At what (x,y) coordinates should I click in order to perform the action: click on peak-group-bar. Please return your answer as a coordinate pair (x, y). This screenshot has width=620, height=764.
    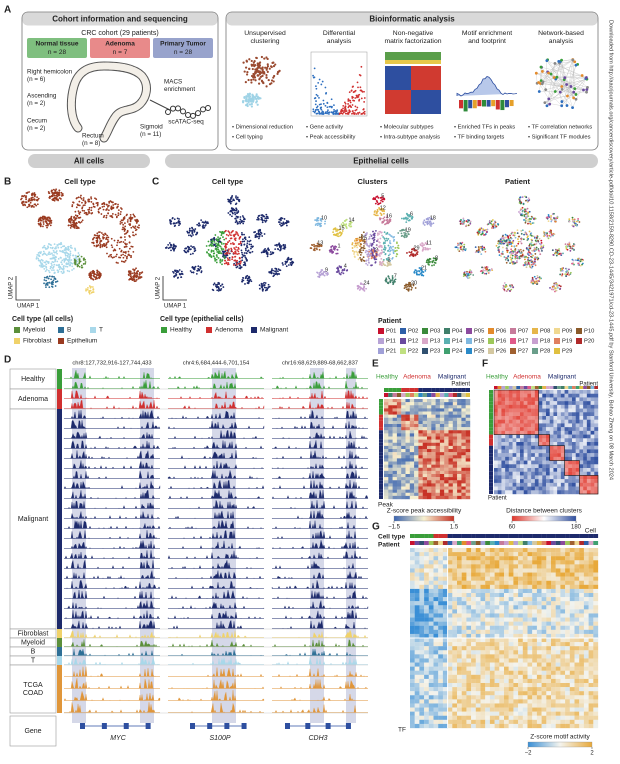
    Looking at the image, I should click on (381, 419).